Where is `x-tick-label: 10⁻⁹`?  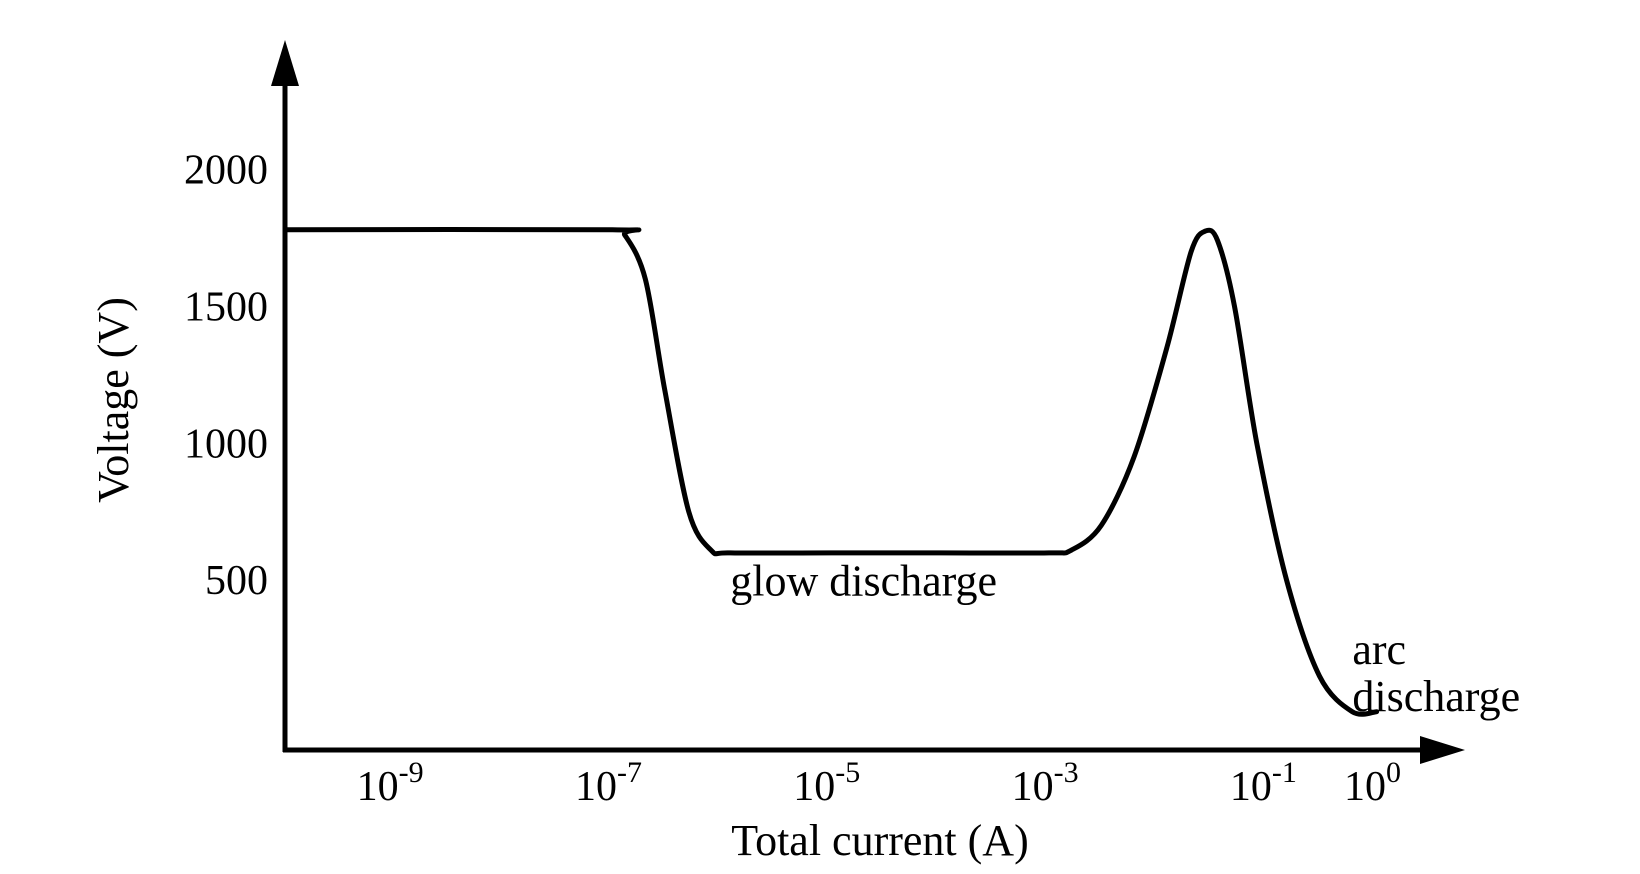 x-tick-label: 10⁻⁹ is located at coordinates (390, 783).